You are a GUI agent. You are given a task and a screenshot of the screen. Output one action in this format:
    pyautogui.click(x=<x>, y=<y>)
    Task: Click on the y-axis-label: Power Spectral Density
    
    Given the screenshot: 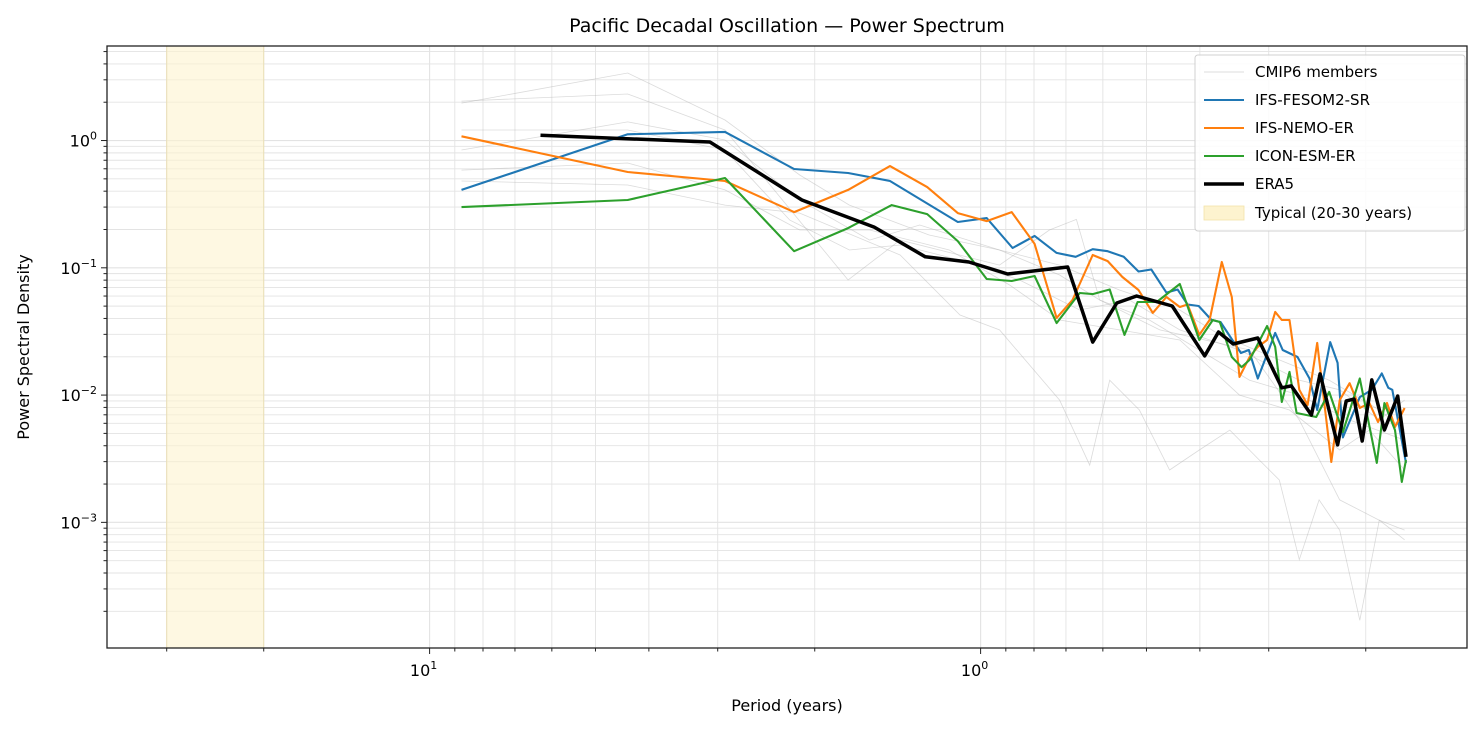 What is the action you would take?
    pyautogui.click(x=23, y=346)
    